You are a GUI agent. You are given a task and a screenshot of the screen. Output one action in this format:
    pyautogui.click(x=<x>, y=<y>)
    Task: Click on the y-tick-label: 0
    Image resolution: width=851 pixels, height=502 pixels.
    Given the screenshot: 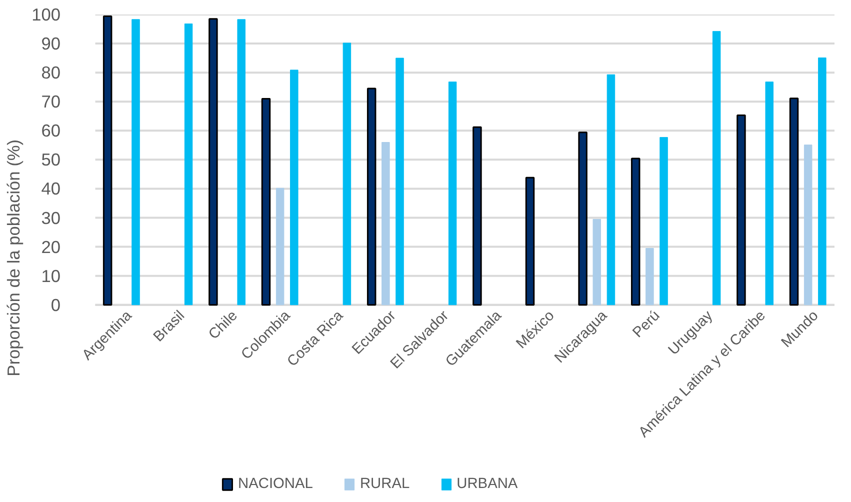 What is the action you would take?
    pyautogui.click(x=55, y=304)
    